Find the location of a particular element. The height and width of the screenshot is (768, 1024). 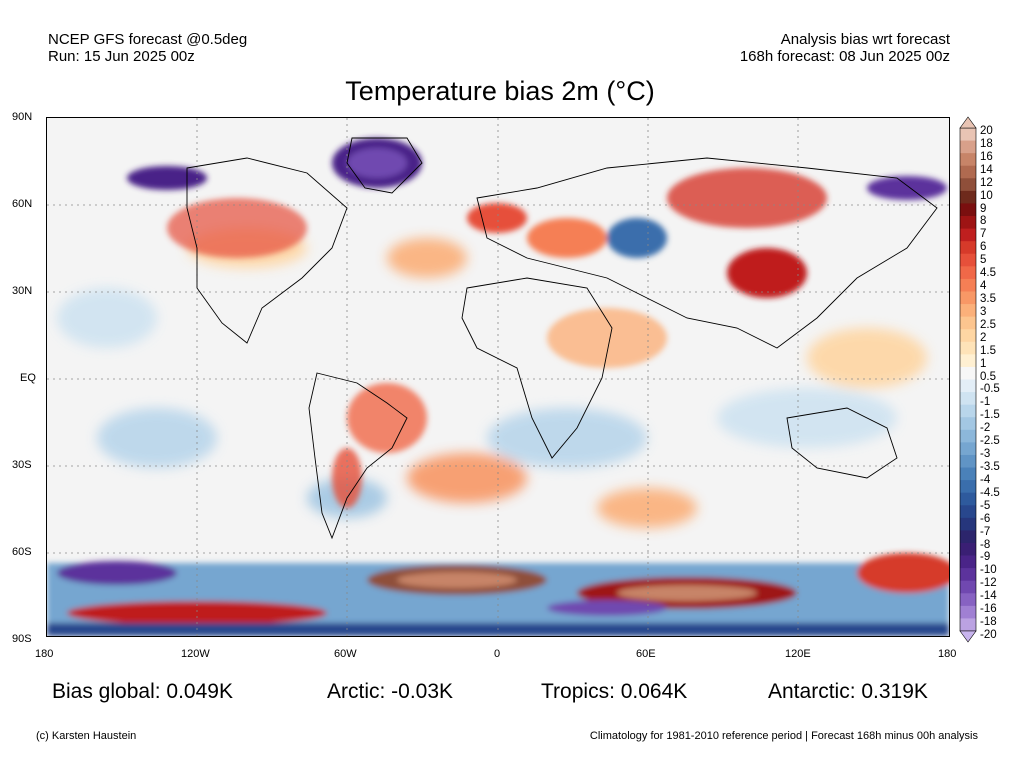

colorbar-label: -10 is located at coordinates (988, 570).